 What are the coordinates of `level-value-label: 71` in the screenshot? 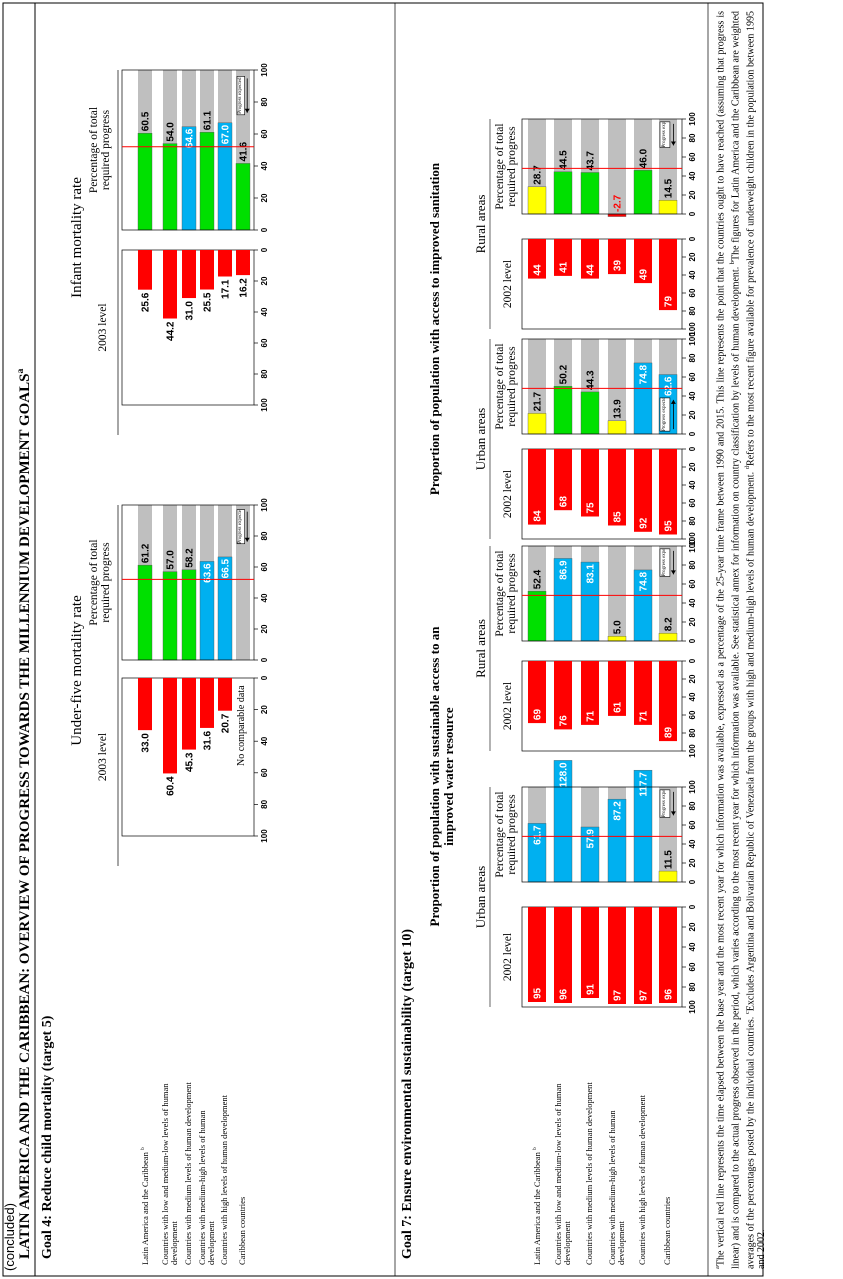 It's located at (591, 716).